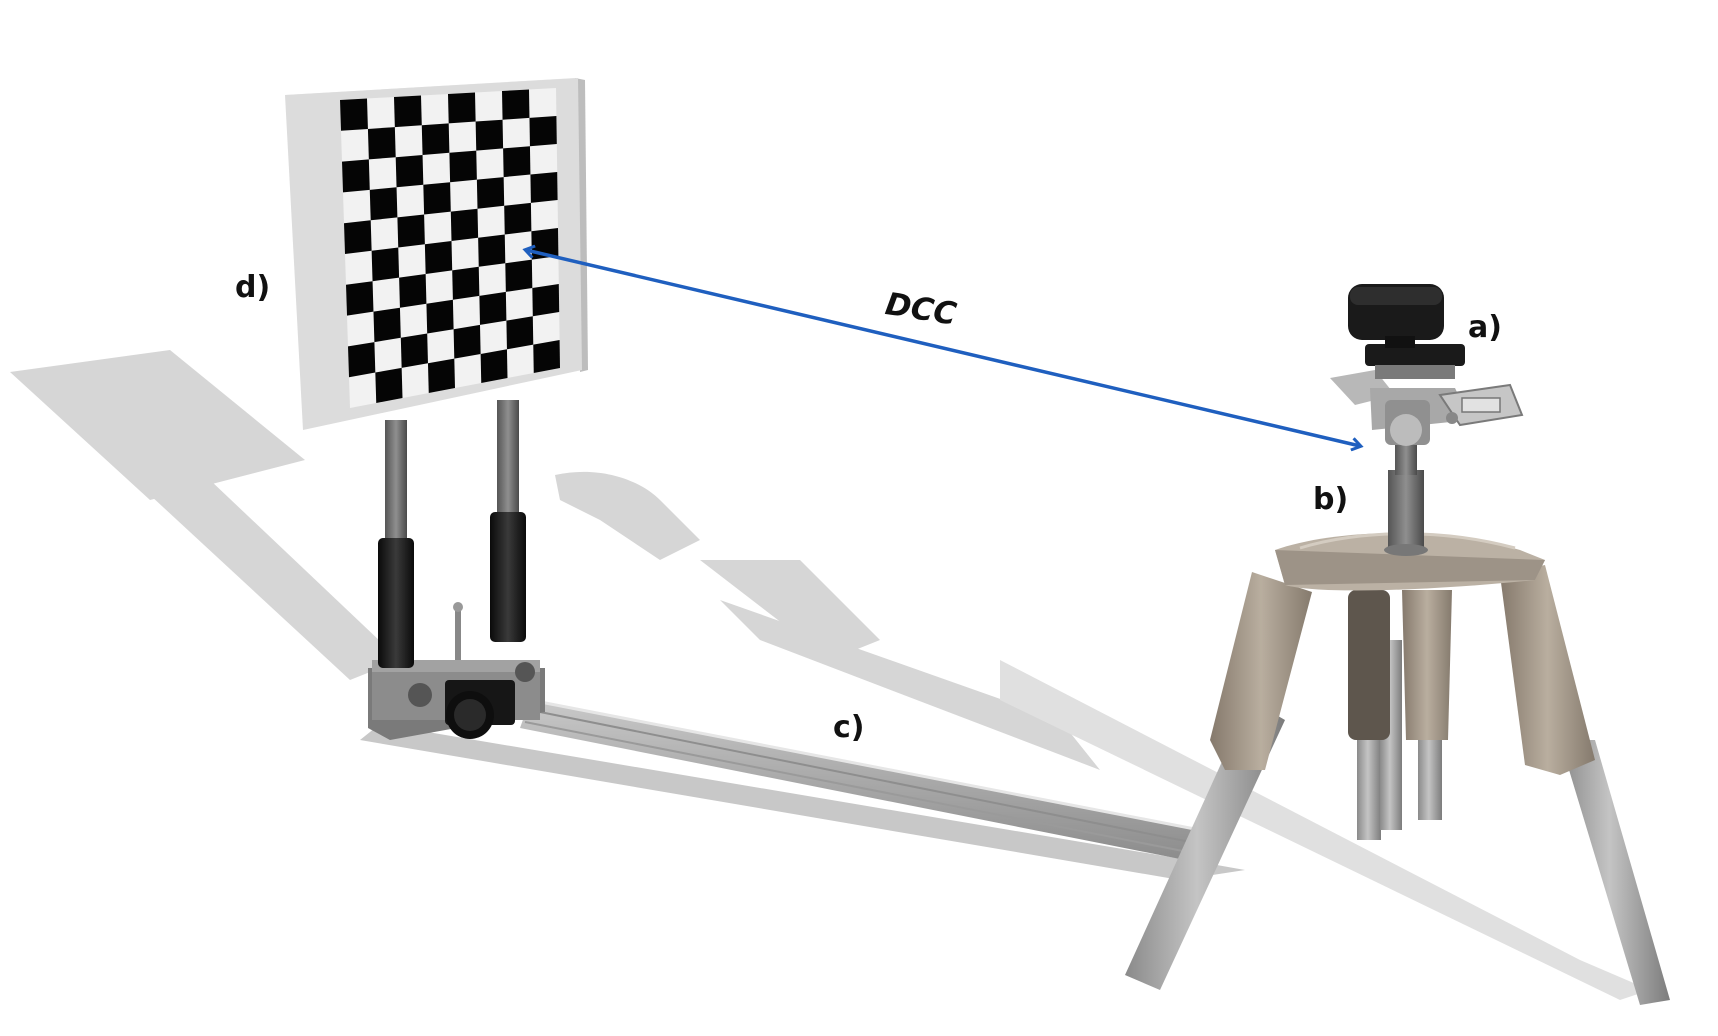 The height and width of the screenshot is (1036, 1718). What do you see at coordinates (1396, 316) in the screenshot?
I see `depth-camera` at bounding box center [1396, 316].